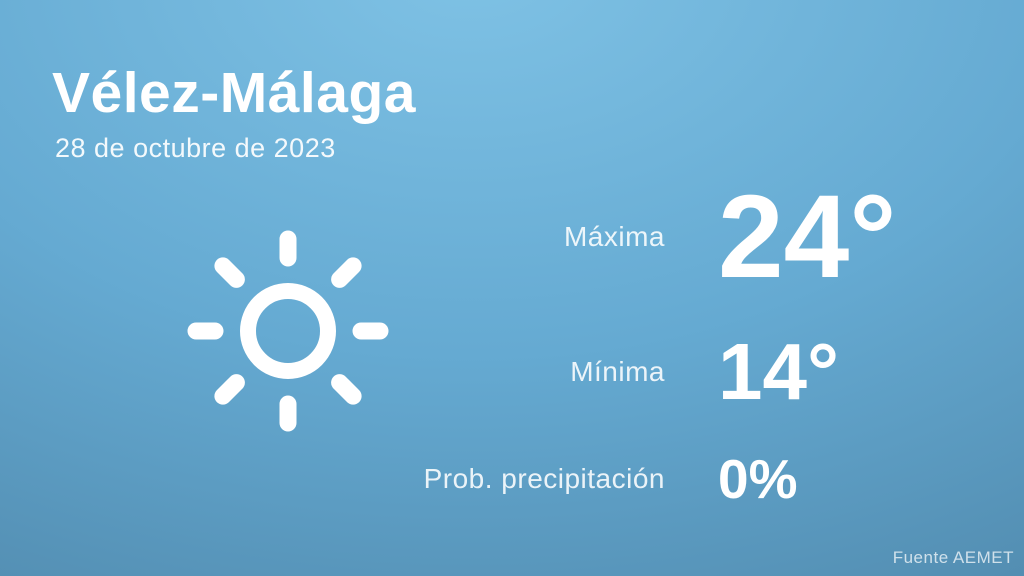 This screenshot has height=576, width=1024. What do you see at coordinates (195, 147) in the screenshot?
I see `date-label: 28 de octubre de 2023` at bounding box center [195, 147].